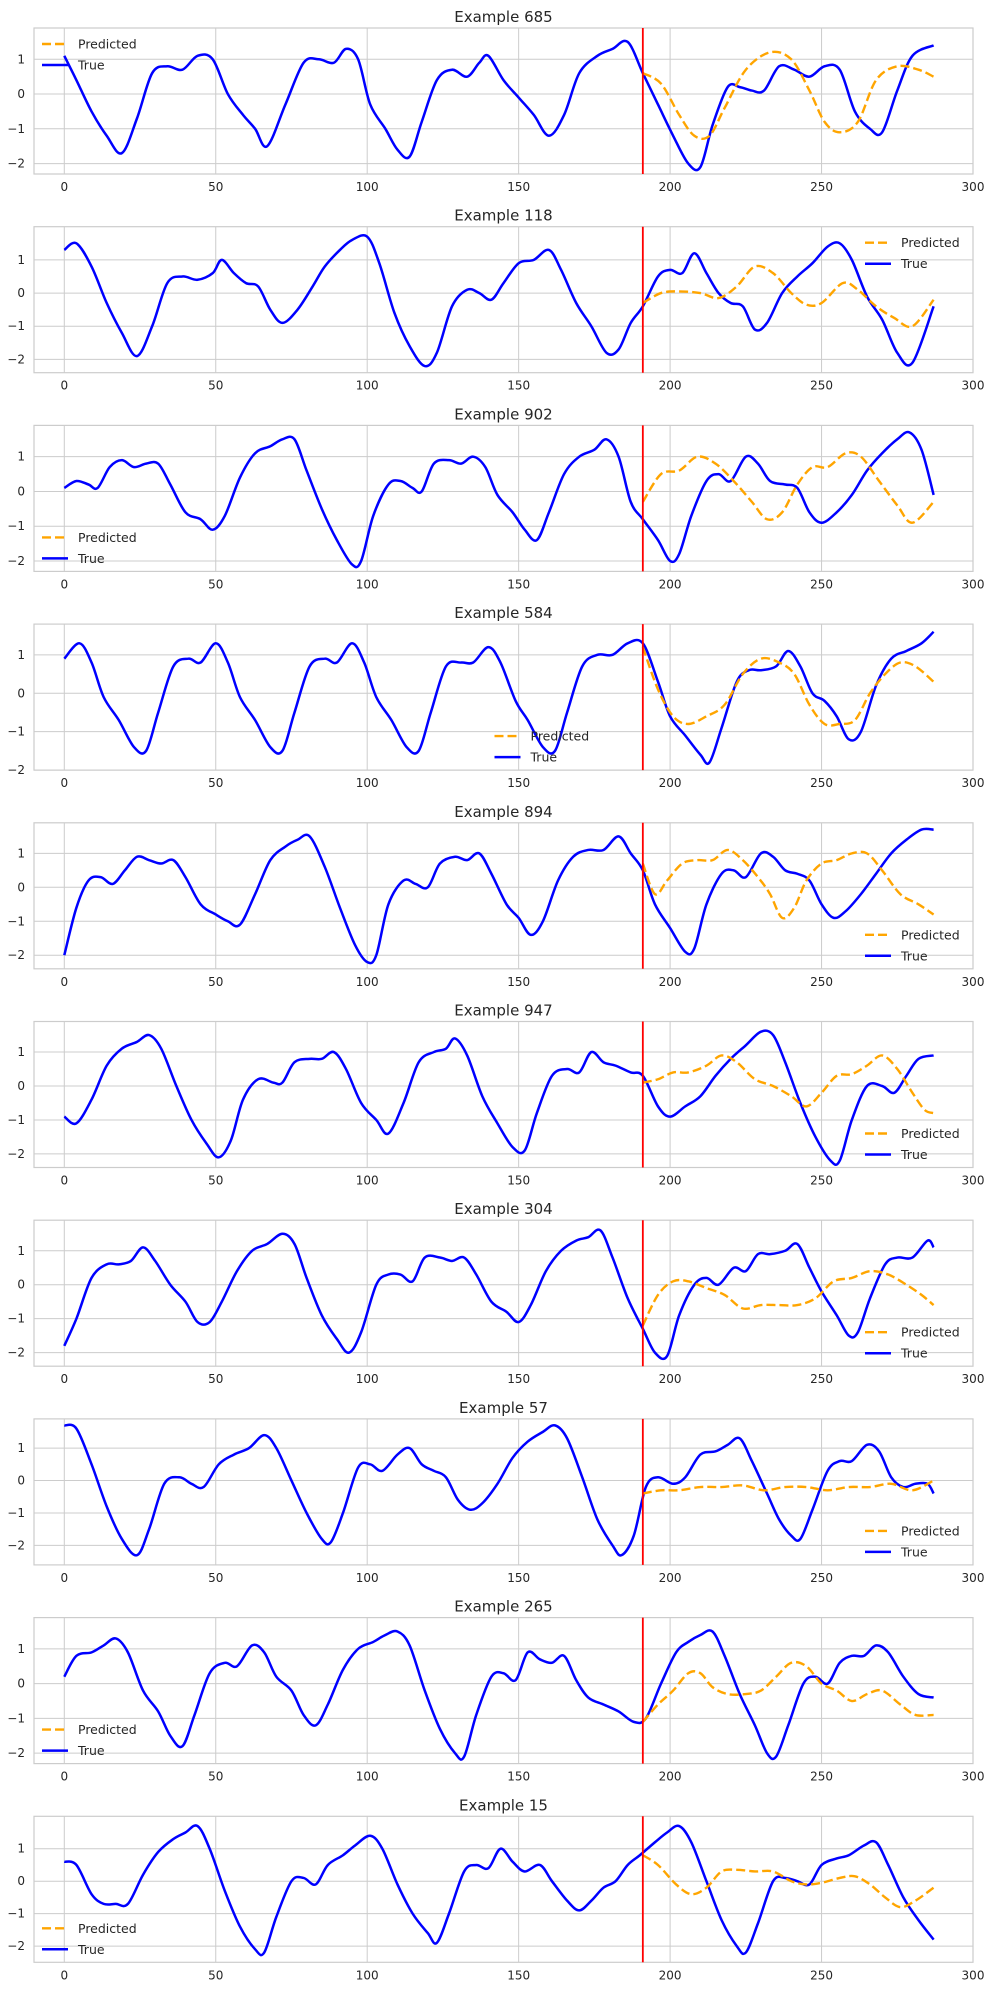 Image resolution: width=989 pixels, height=1989 pixels. I want to click on subplot-title: Example 685, so click(503, 17).